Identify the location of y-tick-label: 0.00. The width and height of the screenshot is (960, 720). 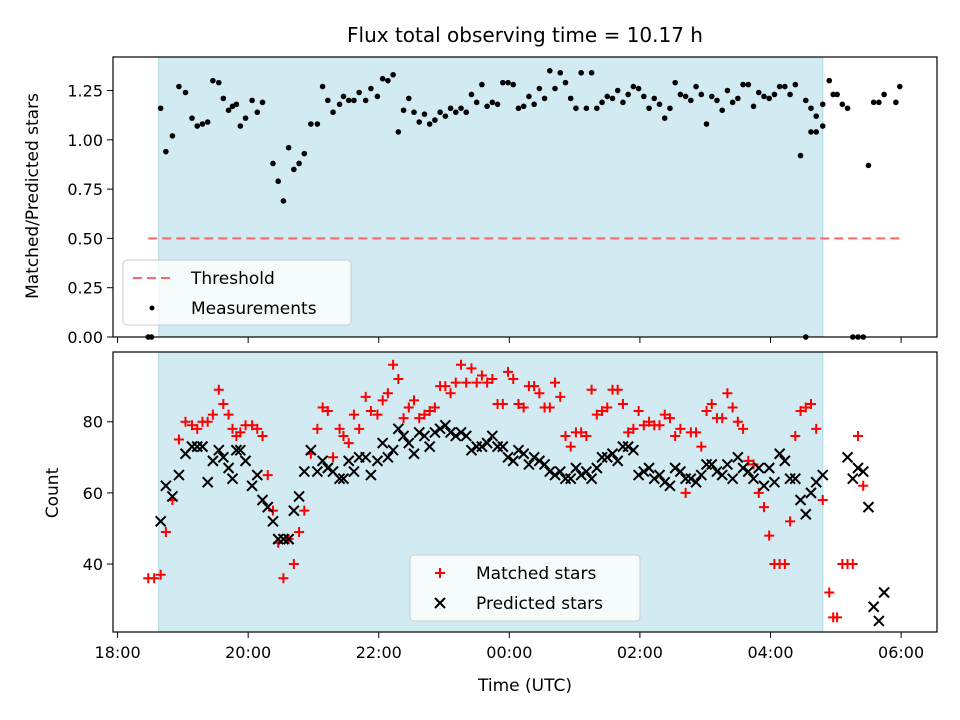
(85, 337).